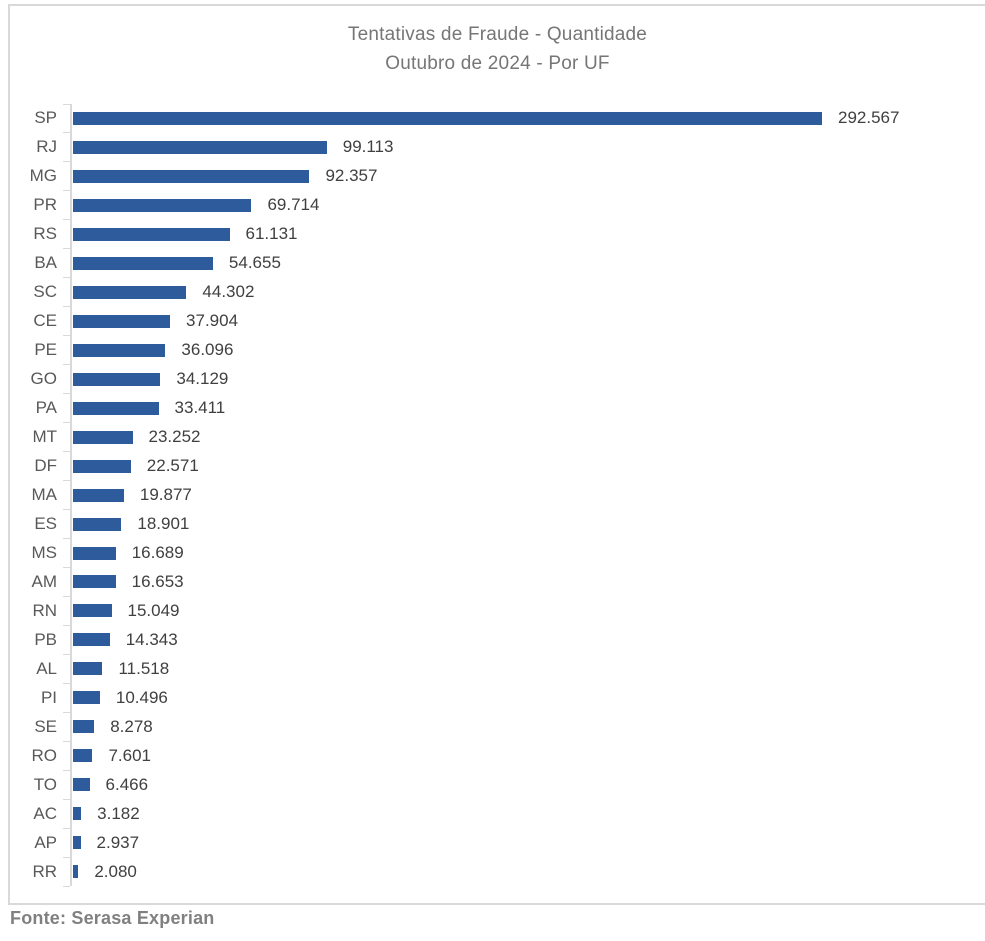  I want to click on bar-row: GO 34.129, so click(486, 379).